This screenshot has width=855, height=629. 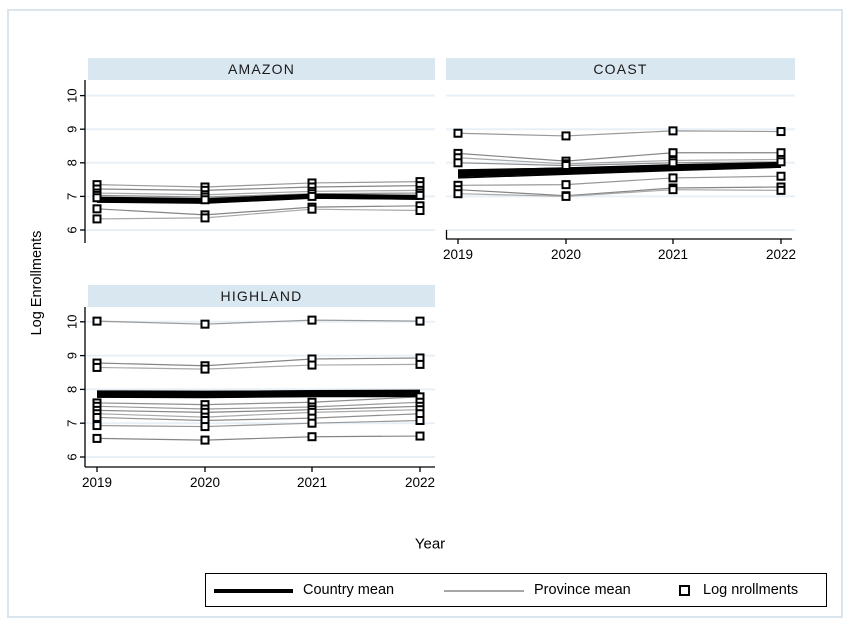 What do you see at coordinates (253, 591) in the screenshot?
I see `country-mean-line-swatch` at bounding box center [253, 591].